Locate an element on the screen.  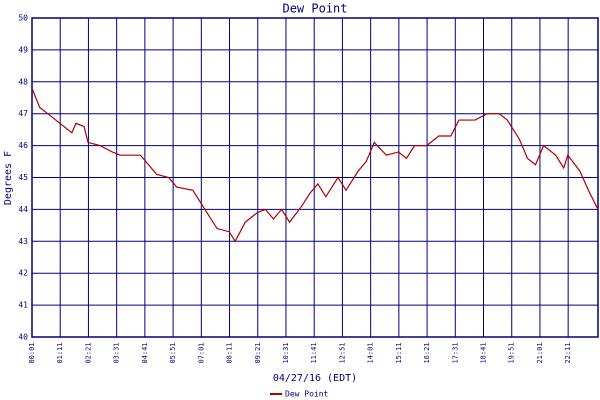
y-axis-label: Degrees F is located at coordinates (8, 178).